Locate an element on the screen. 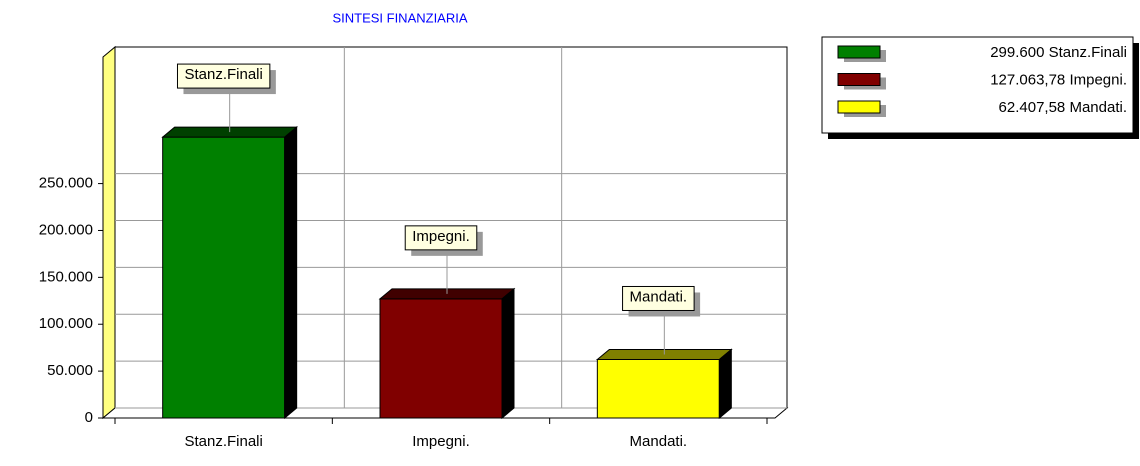 The image size is (1140, 466). legend-label: 127.063,78 Impegni. is located at coordinates (1058, 79).